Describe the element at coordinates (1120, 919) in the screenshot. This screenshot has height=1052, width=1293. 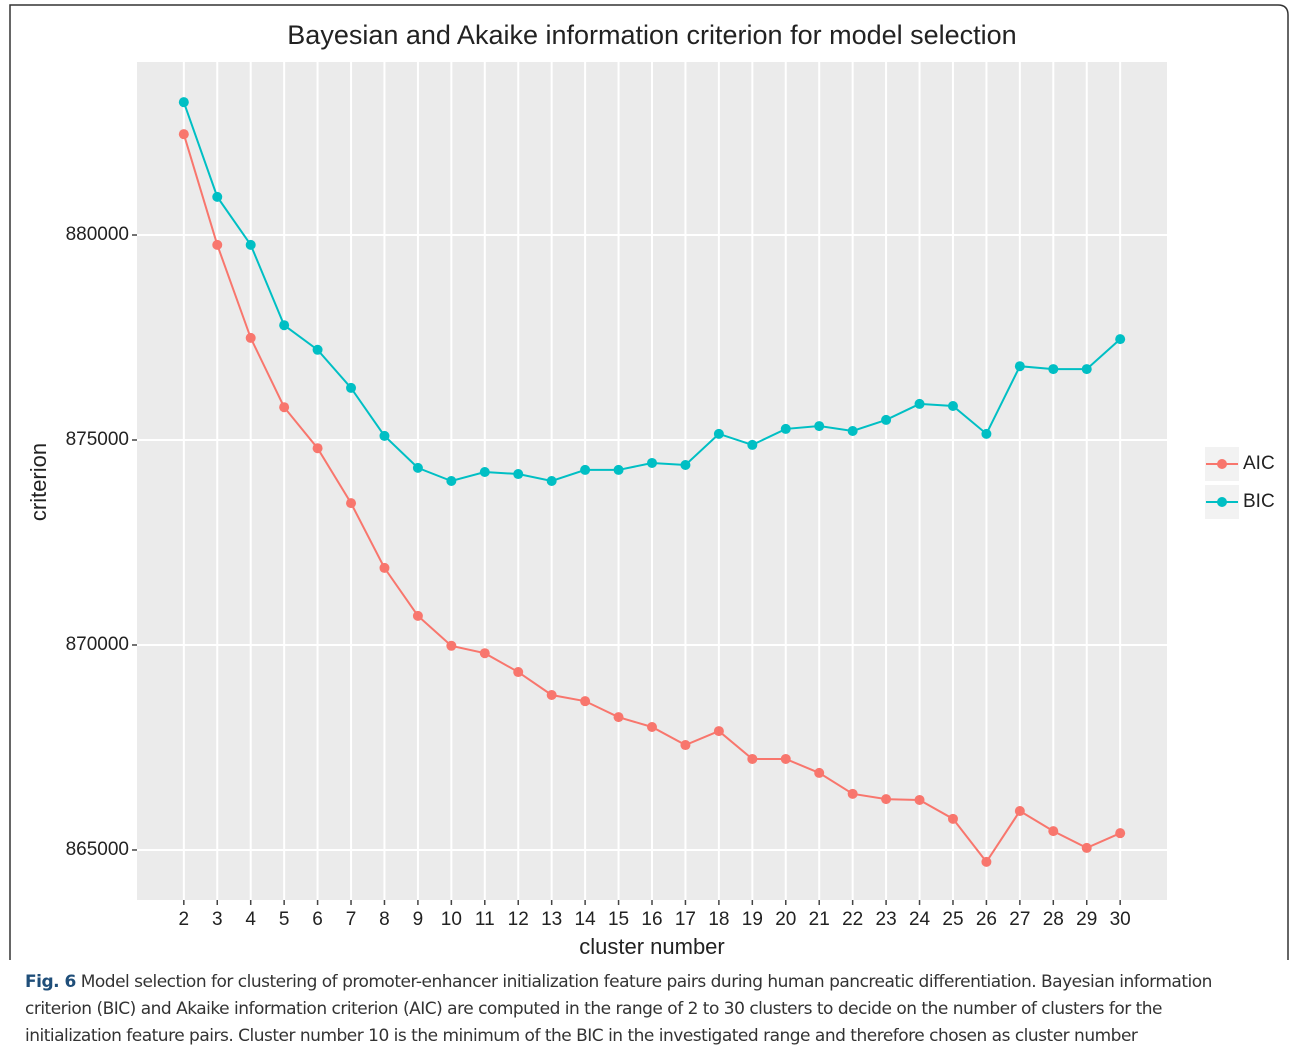
I see `x-tick-label: 30` at that location.